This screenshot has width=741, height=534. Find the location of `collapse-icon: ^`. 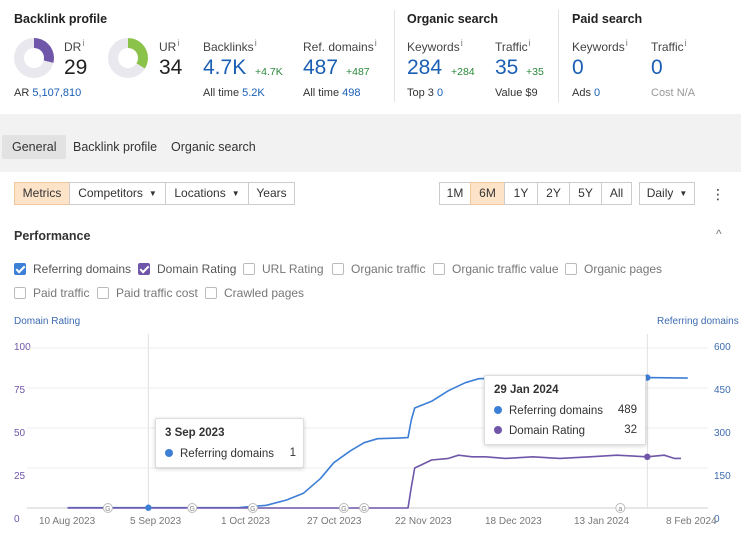

collapse-icon: ^ is located at coordinates (719, 234).